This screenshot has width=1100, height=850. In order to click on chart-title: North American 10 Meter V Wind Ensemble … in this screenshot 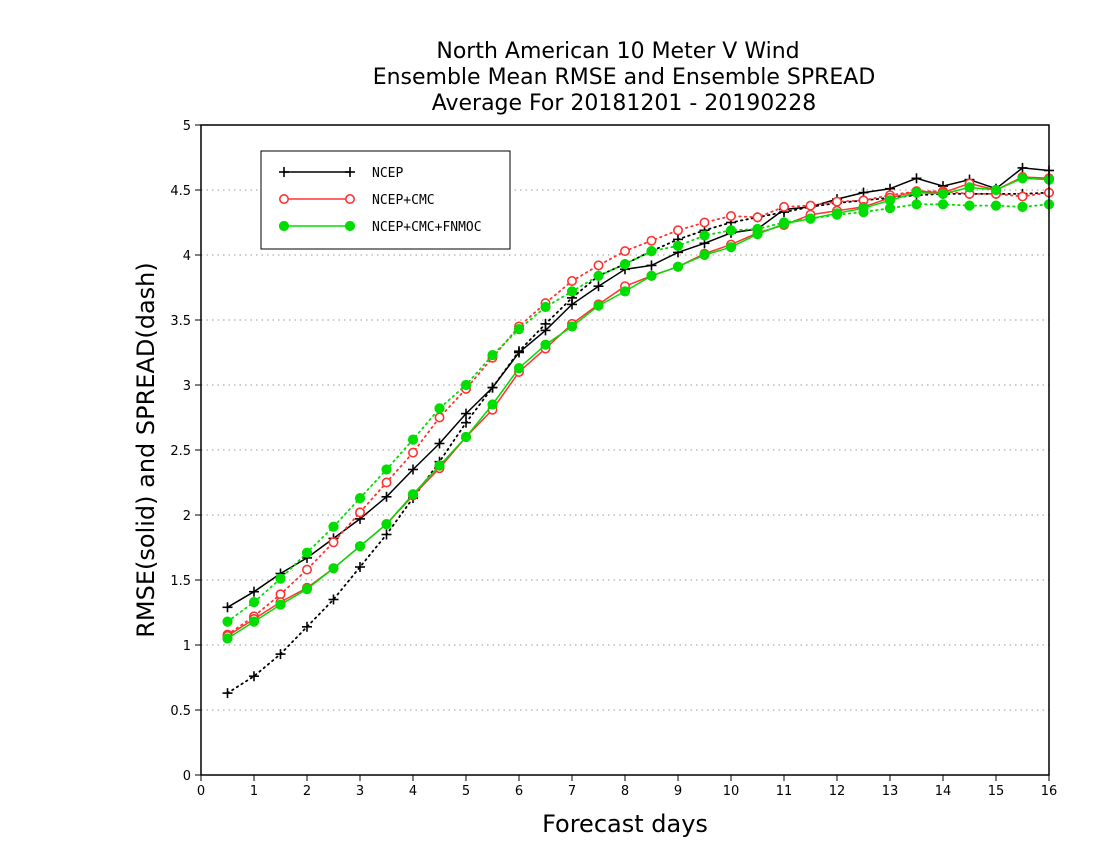, I will do `click(624, 77)`.